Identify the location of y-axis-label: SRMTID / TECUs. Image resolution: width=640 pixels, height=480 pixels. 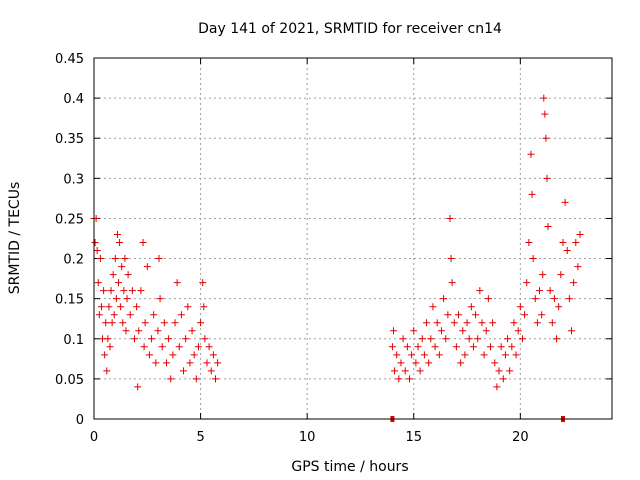
(15, 238).